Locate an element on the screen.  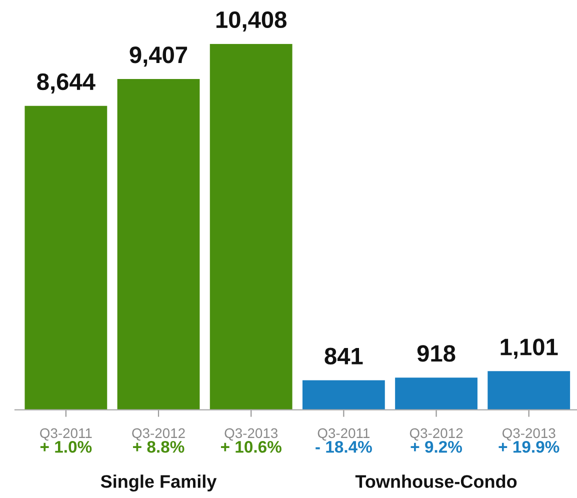
text: Townhouse-Condo is located at coordinates (436, 481).